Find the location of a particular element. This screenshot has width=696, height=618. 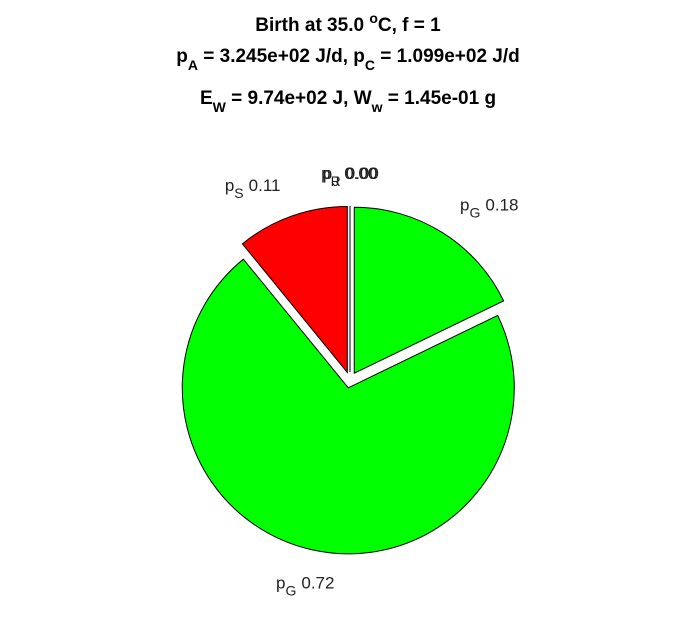

label-value: 0.11 is located at coordinates (265, 185).